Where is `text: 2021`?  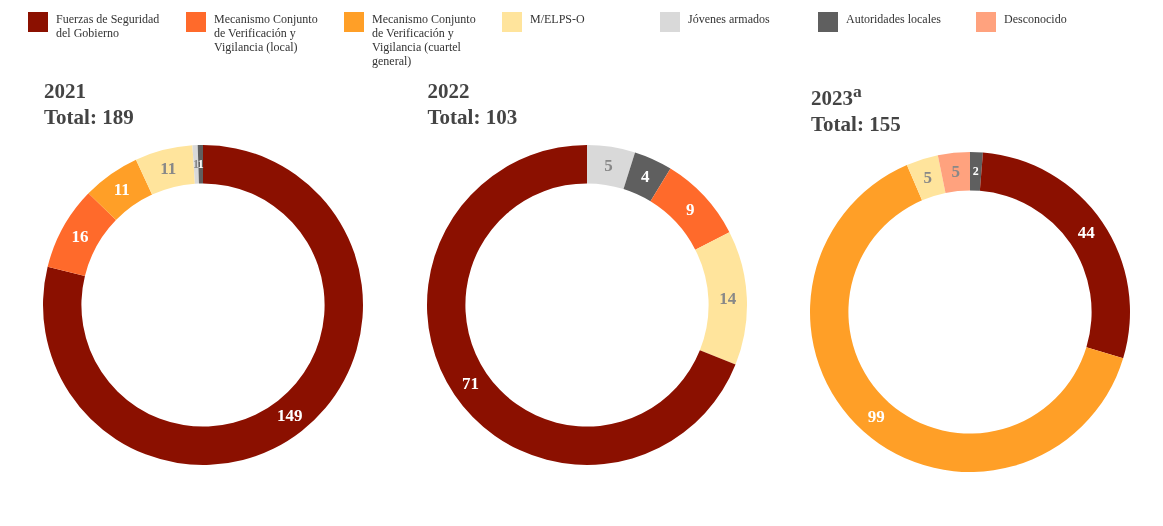 text: 2021 is located at coordinates (65, 91).